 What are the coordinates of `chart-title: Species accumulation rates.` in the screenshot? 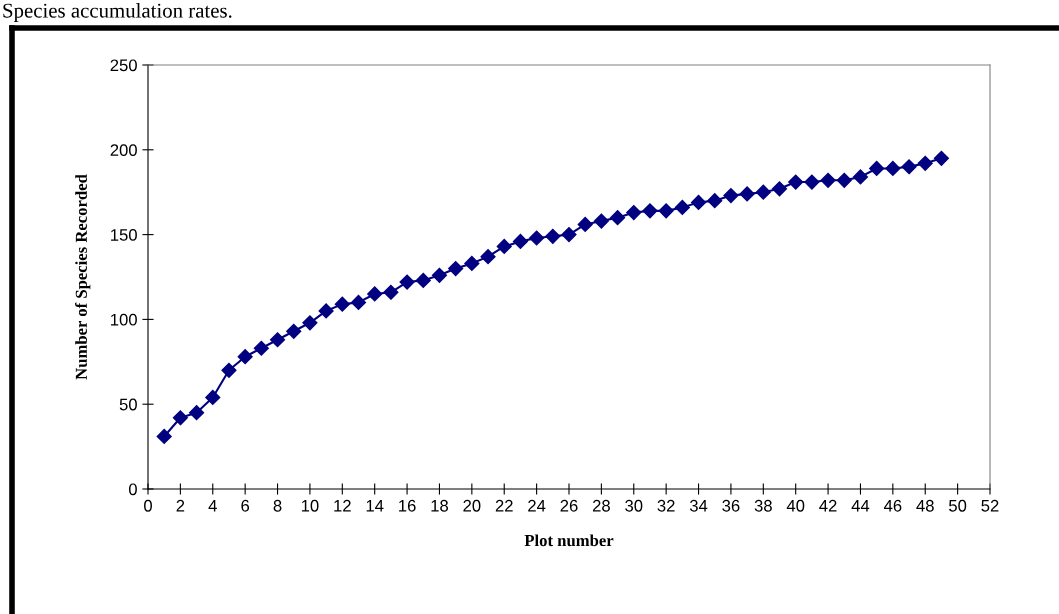 It's located at (117, 12).